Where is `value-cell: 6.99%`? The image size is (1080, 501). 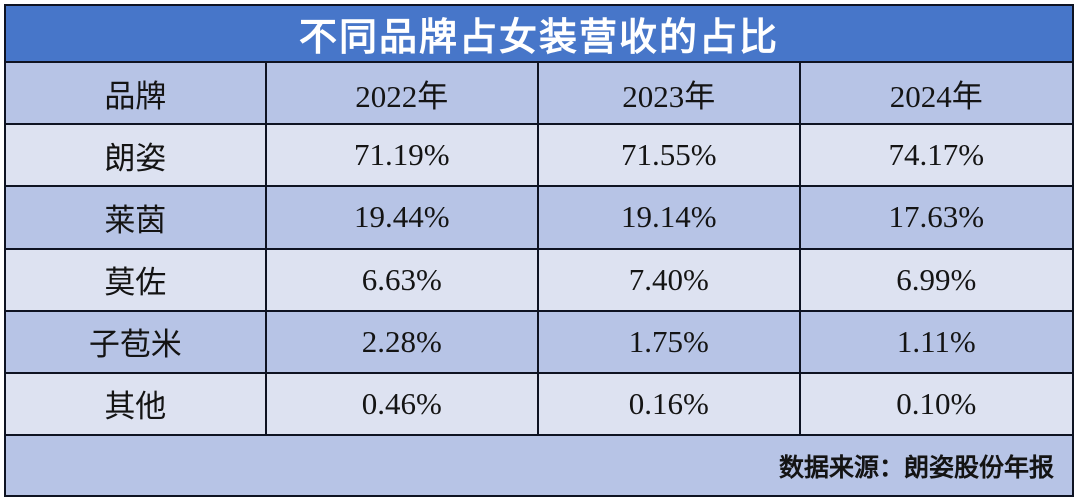
value-cell: 6.99% is located at coordinates (936, 279).